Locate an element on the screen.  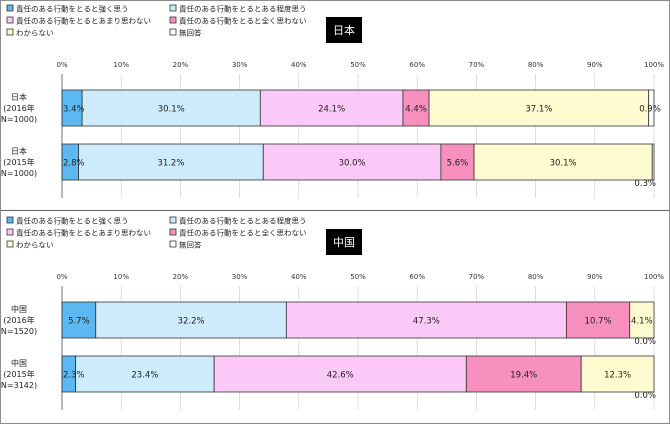
bar-value-label: 31.2% is located at coordinates (170, 164).